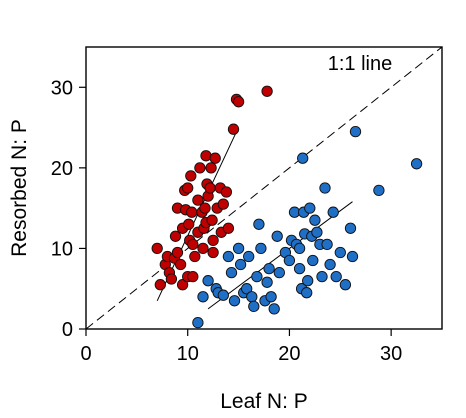 This screenshot has width=466, height=418. I want to click on y-tick-label: 10, so click(62, 249).